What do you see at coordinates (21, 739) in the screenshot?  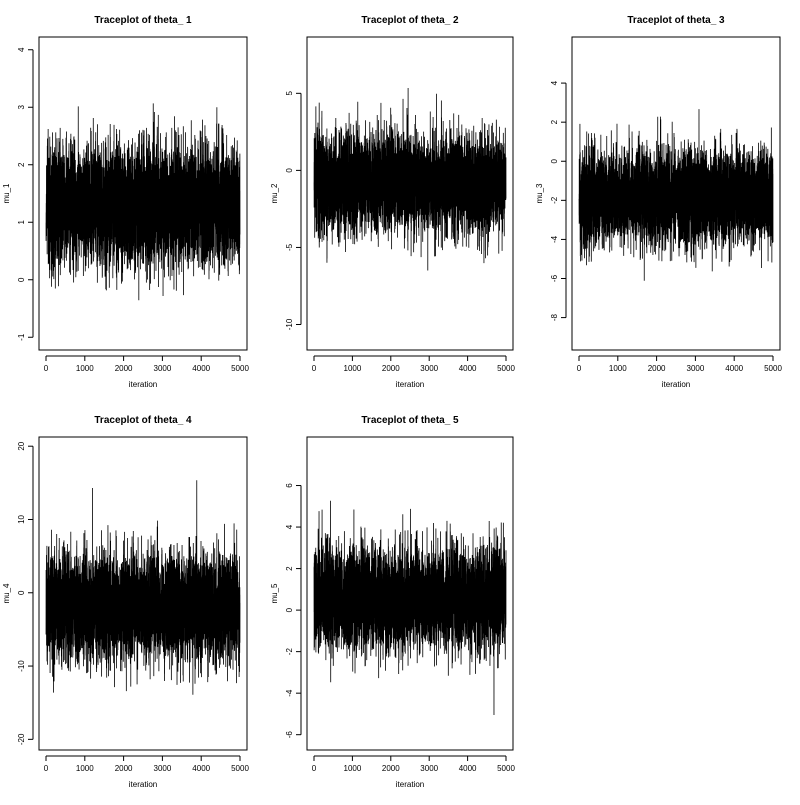 I see `y-tick-label: -20` at bounding box center [21, 739].